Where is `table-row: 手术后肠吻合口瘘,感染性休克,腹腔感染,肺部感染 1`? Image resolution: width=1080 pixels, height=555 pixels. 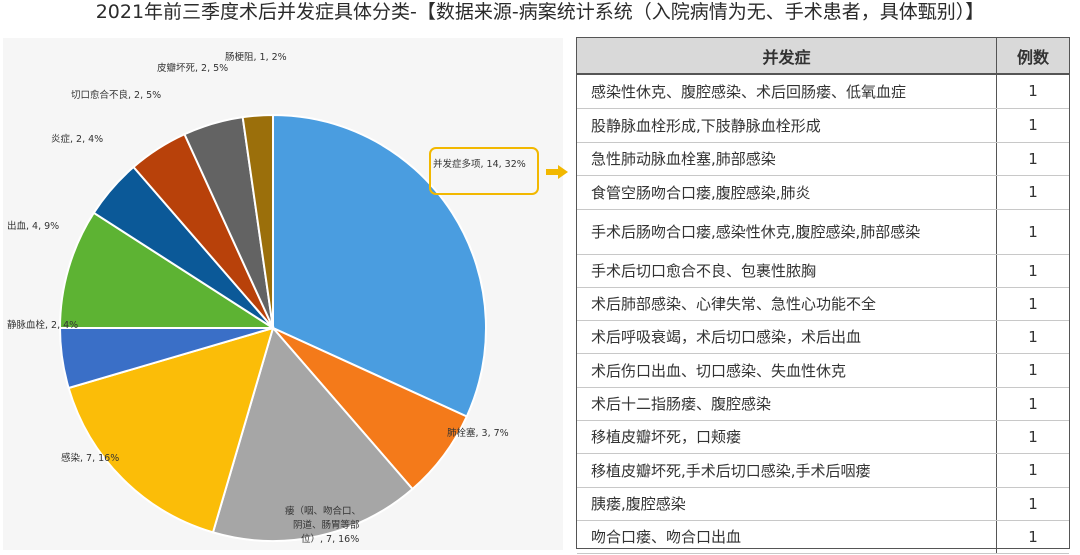 table-row: 手术后肠吻合口瘘,感染性休克,腹腔感染,肺部感染 1 is located at coordinates (823, 232).